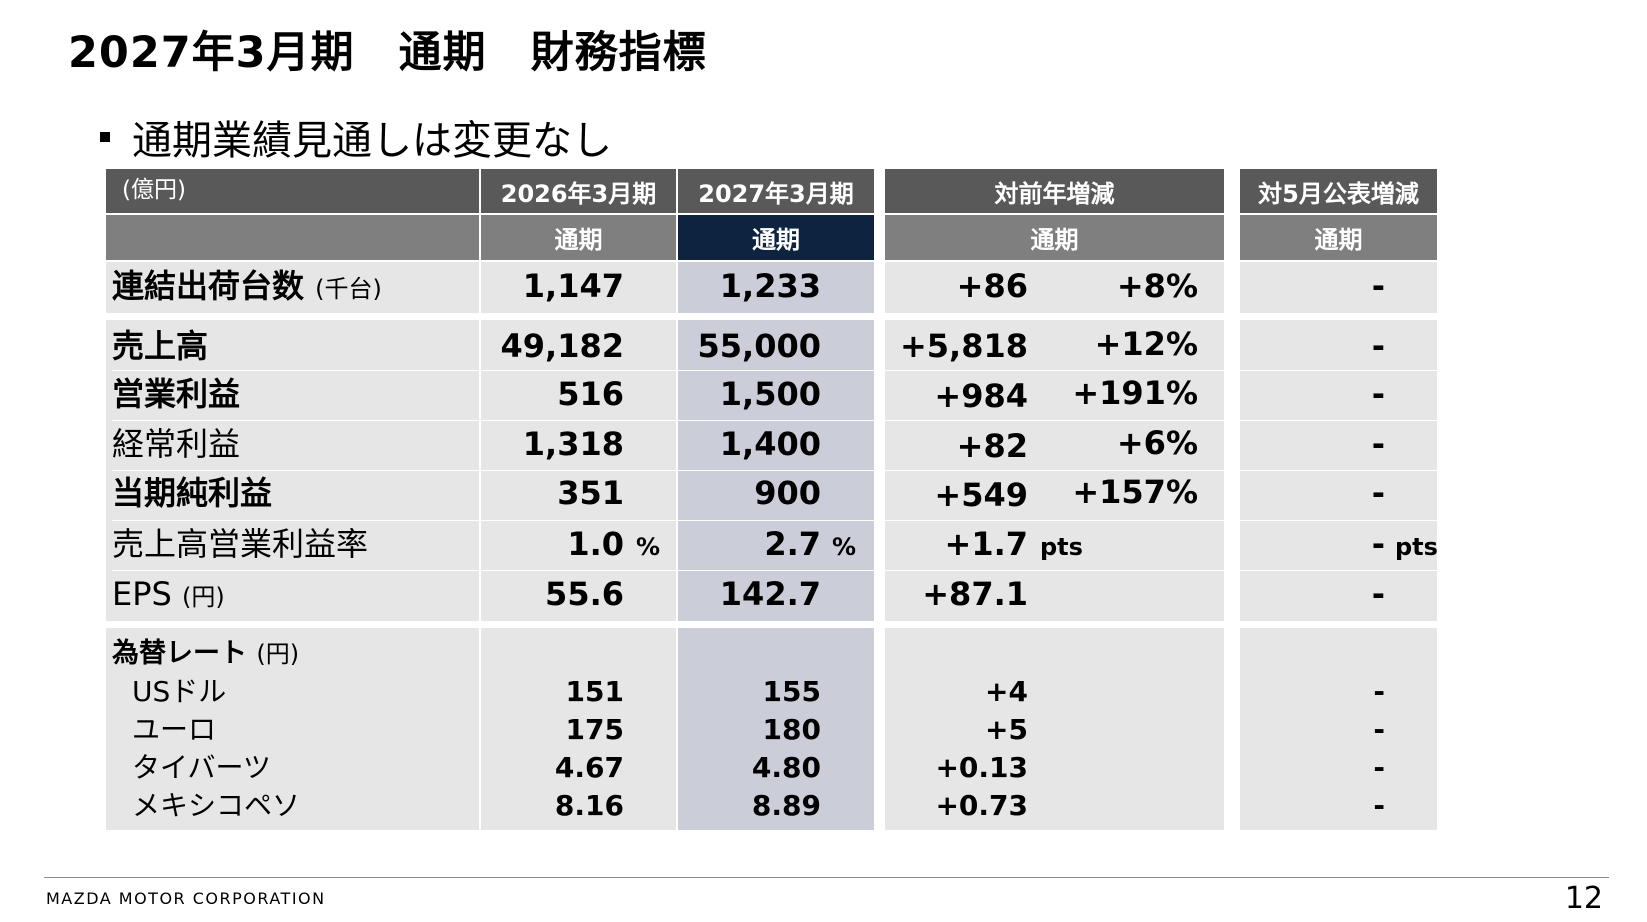  What do you see at coordinates (791, 729) in the screenshot?
I see `cell-fy2027: 180` at bounding box center [791, 729].